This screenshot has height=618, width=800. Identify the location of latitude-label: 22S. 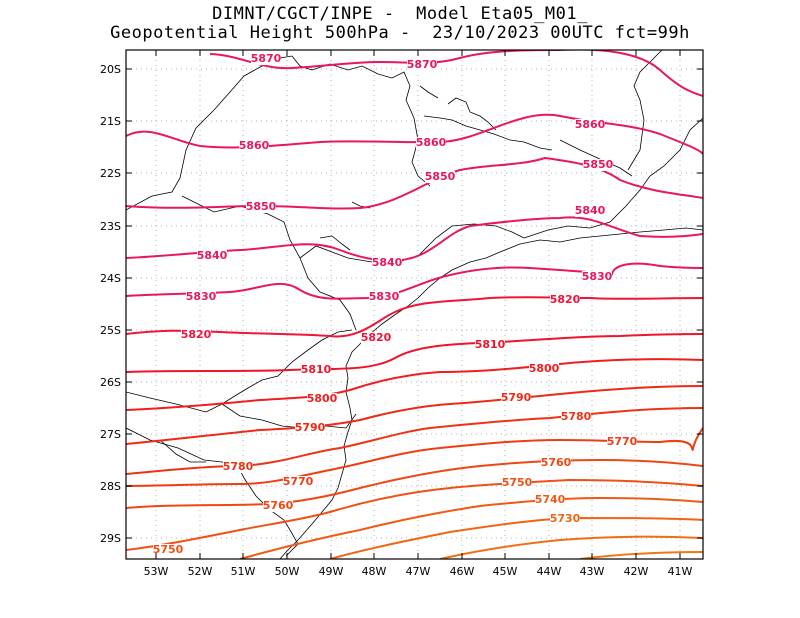
(110, 173).